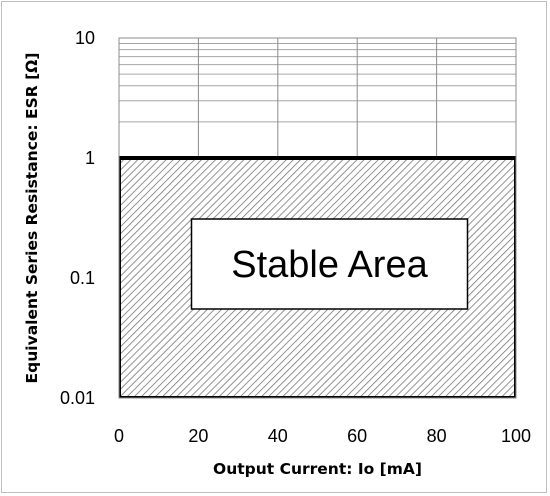  What do you see at coordinates (85, 38) in the screenshot?
I see `y-tick-label: 10` at bounding box center [85, 38].